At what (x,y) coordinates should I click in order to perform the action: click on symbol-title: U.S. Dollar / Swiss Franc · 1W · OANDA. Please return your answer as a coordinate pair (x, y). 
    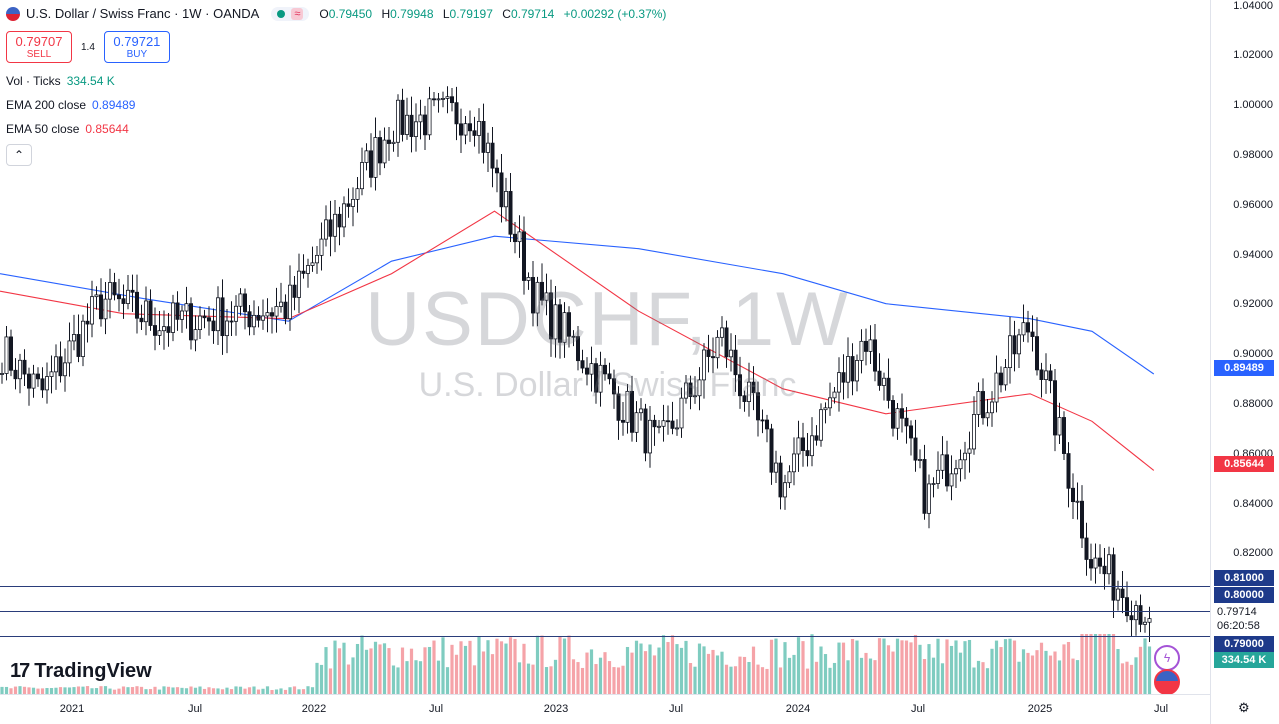
    Looking at the image, I should click on (143, 13).